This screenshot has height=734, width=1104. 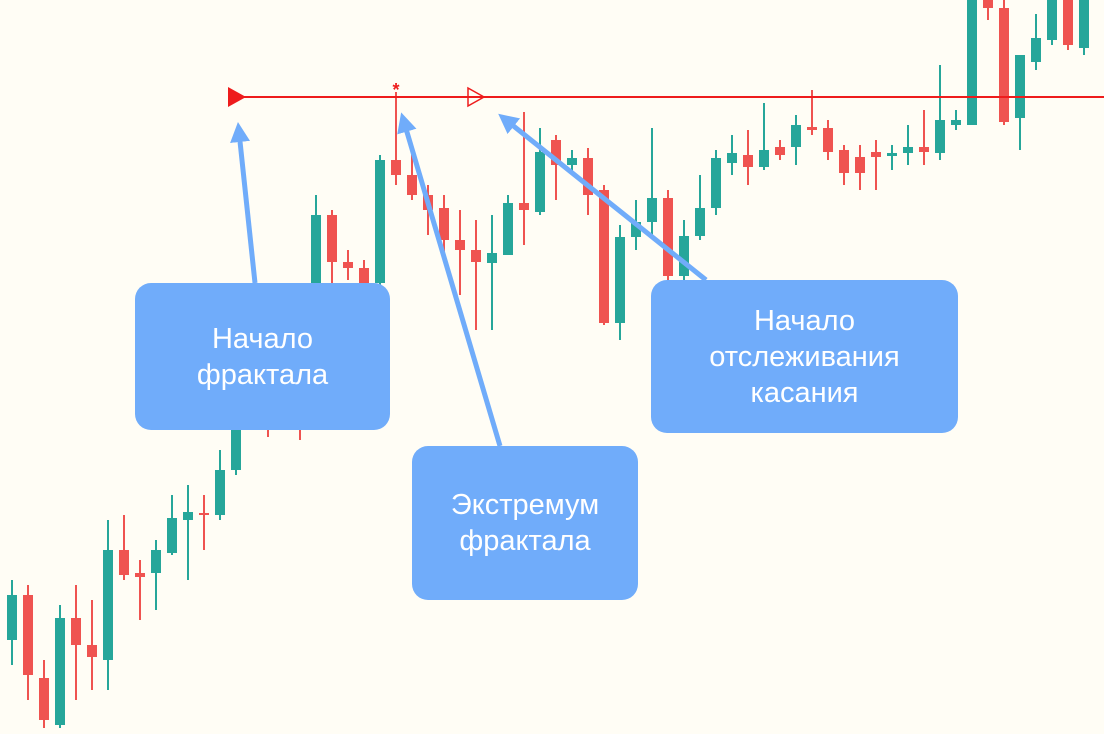 What do you see at coordinates (395, 90) in the screenshot?
I see `extremum-marker: *` at bounding box center [395, 90].